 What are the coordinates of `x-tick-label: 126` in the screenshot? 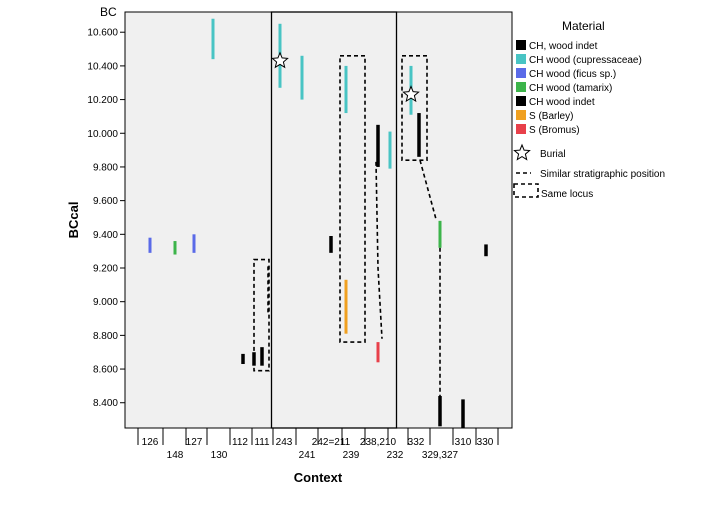 It's located at (150, 442).